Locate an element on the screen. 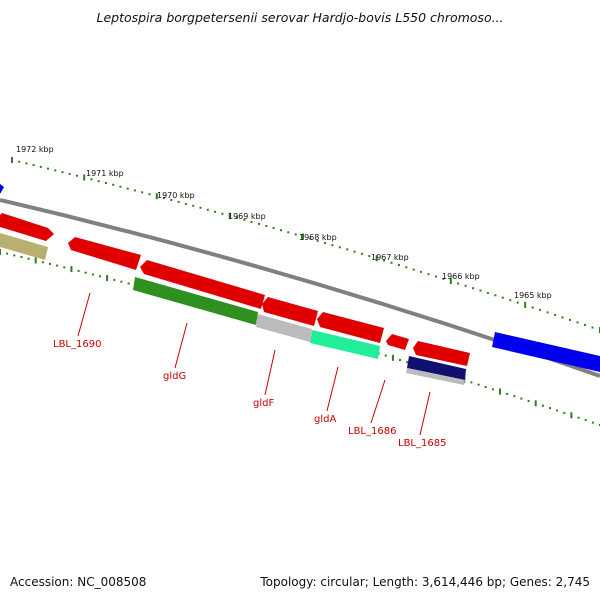 The width and height of the screenshot is (600, 600). scale-label-1970: 1970 kbp is located at coordinates (176, 195).